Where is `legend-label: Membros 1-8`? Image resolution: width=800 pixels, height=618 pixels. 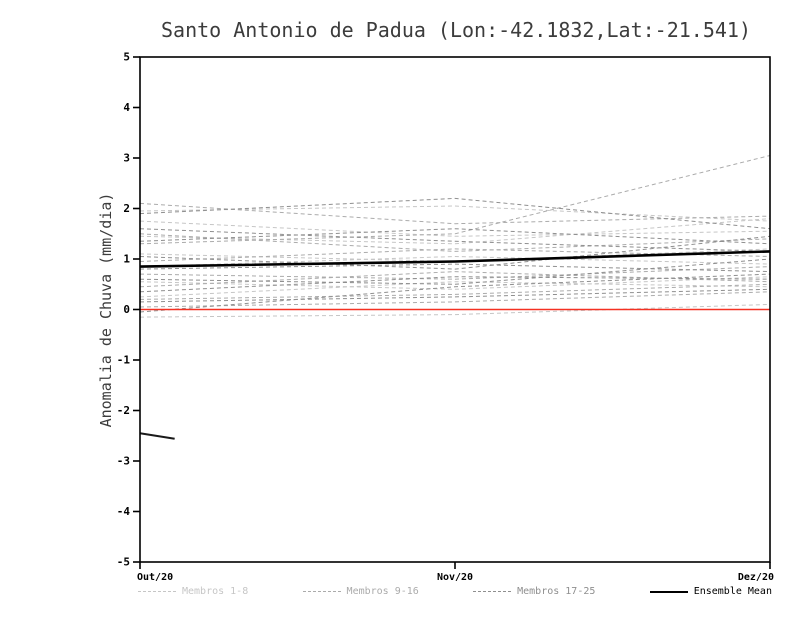 legend-label: Membros 1-8 is located at coordinates (215, 591).